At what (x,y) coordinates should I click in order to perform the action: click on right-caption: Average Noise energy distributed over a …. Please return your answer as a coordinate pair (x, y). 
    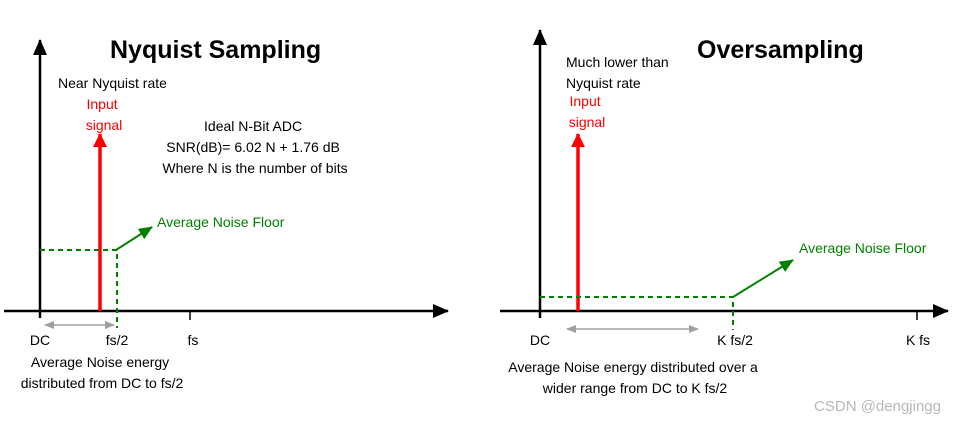
    Looking at the image, I should click on (634, 377).